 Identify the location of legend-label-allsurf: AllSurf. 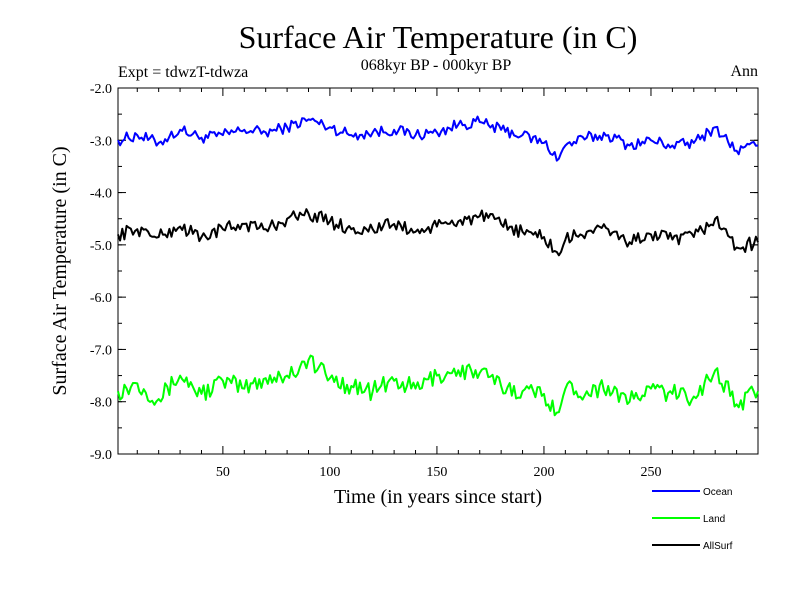
(718, 546).